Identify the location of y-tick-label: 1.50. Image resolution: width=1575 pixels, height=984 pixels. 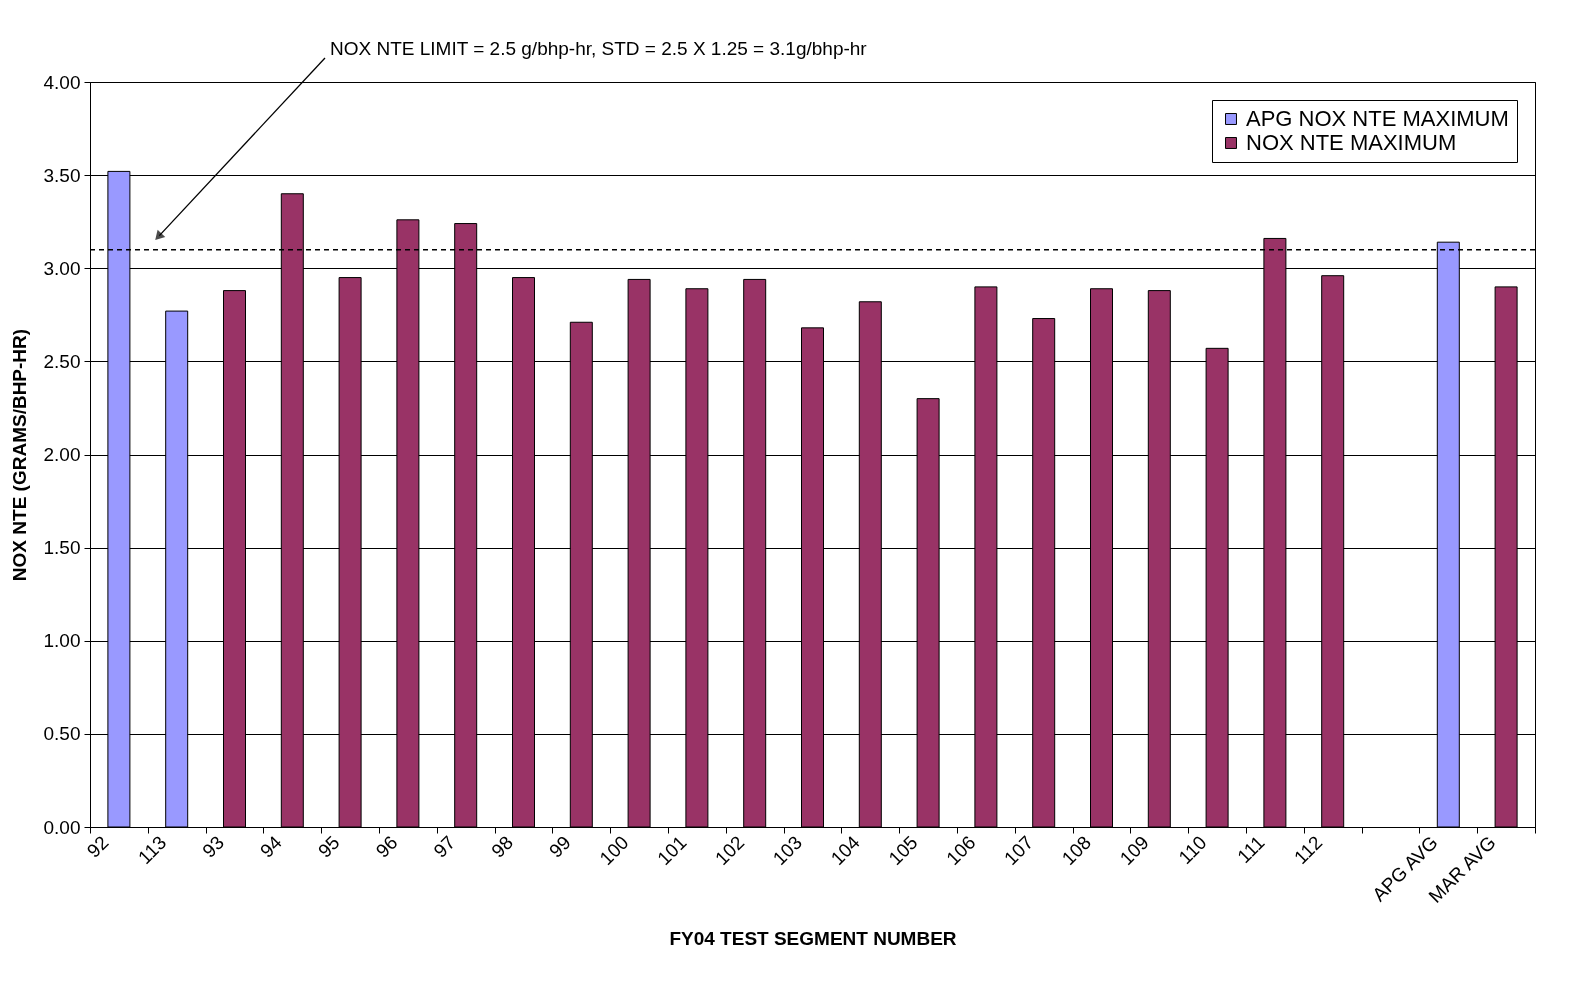
(62, 548).